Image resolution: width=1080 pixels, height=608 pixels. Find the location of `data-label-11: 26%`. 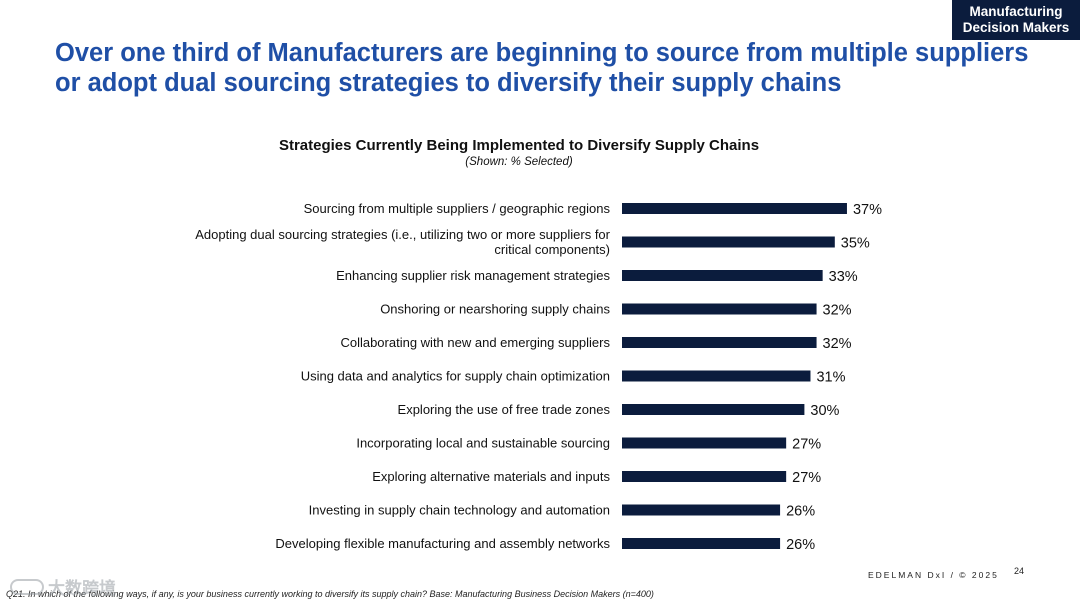

data-label-11: 26% is located at coordinates (800, 545).